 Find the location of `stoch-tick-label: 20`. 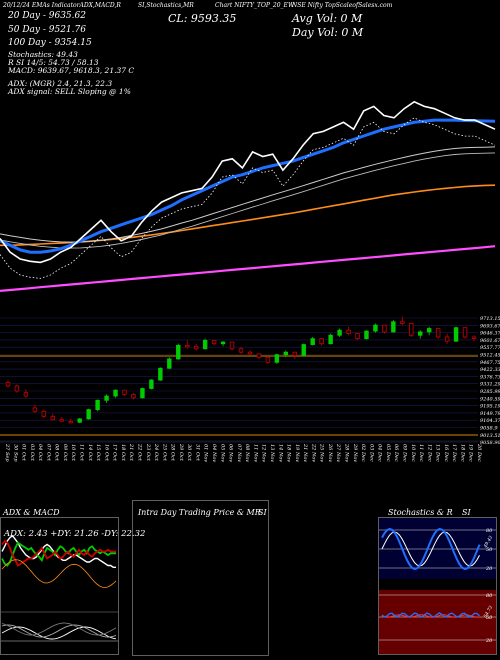

stoch-tick-label: 20 is located at coordinates (489, 569).